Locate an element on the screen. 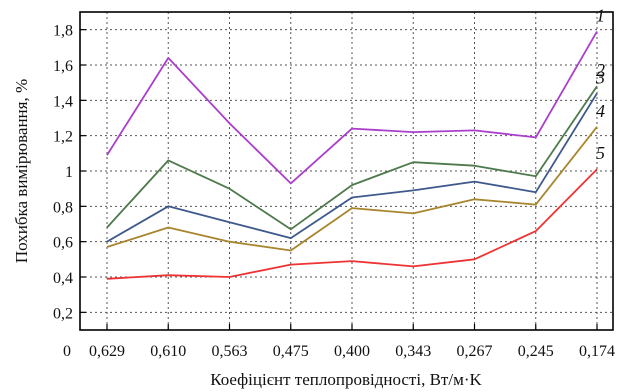 The height and width of the screenshot is (392, 617). series-label-3: 3 is located at coordinates (600, 77).